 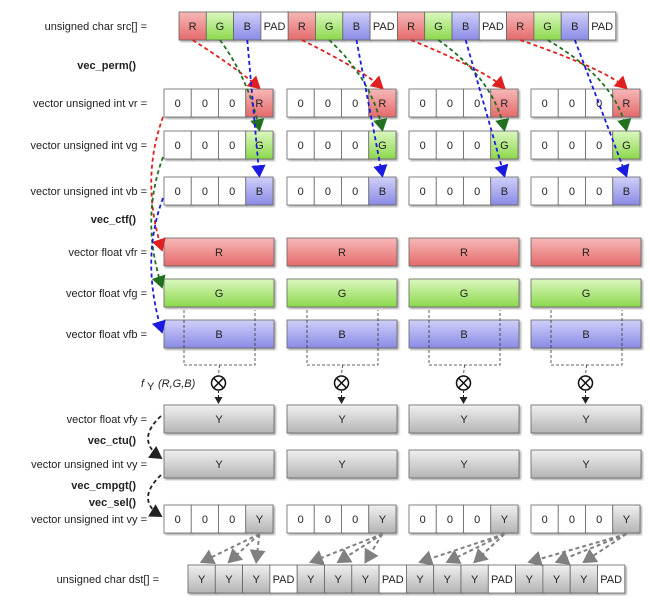 What do you see at coordinates (341, 383) in the screenshot?
I see `multiply-icon` at bounding box center [341, 383].